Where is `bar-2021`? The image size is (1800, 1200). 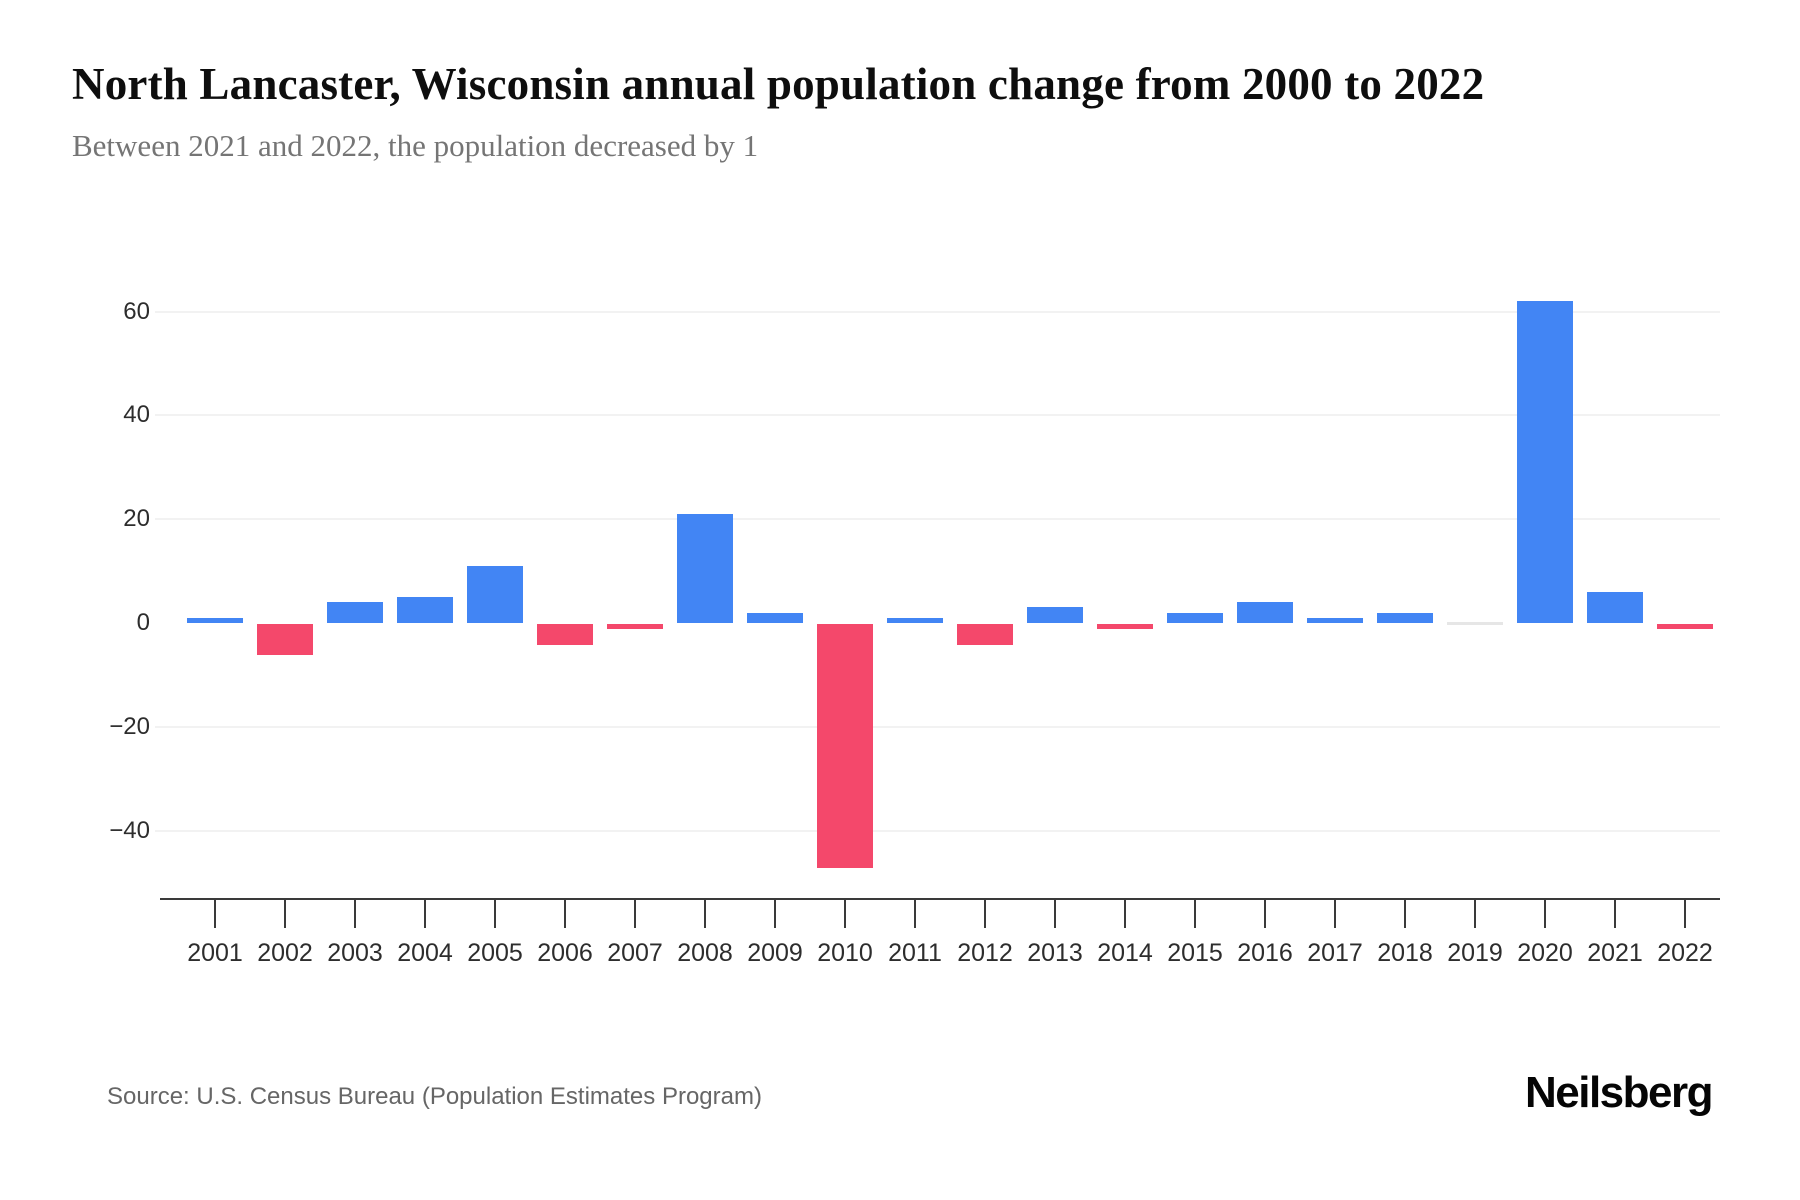
bar-2021 is located at coordinates (1615, 607).